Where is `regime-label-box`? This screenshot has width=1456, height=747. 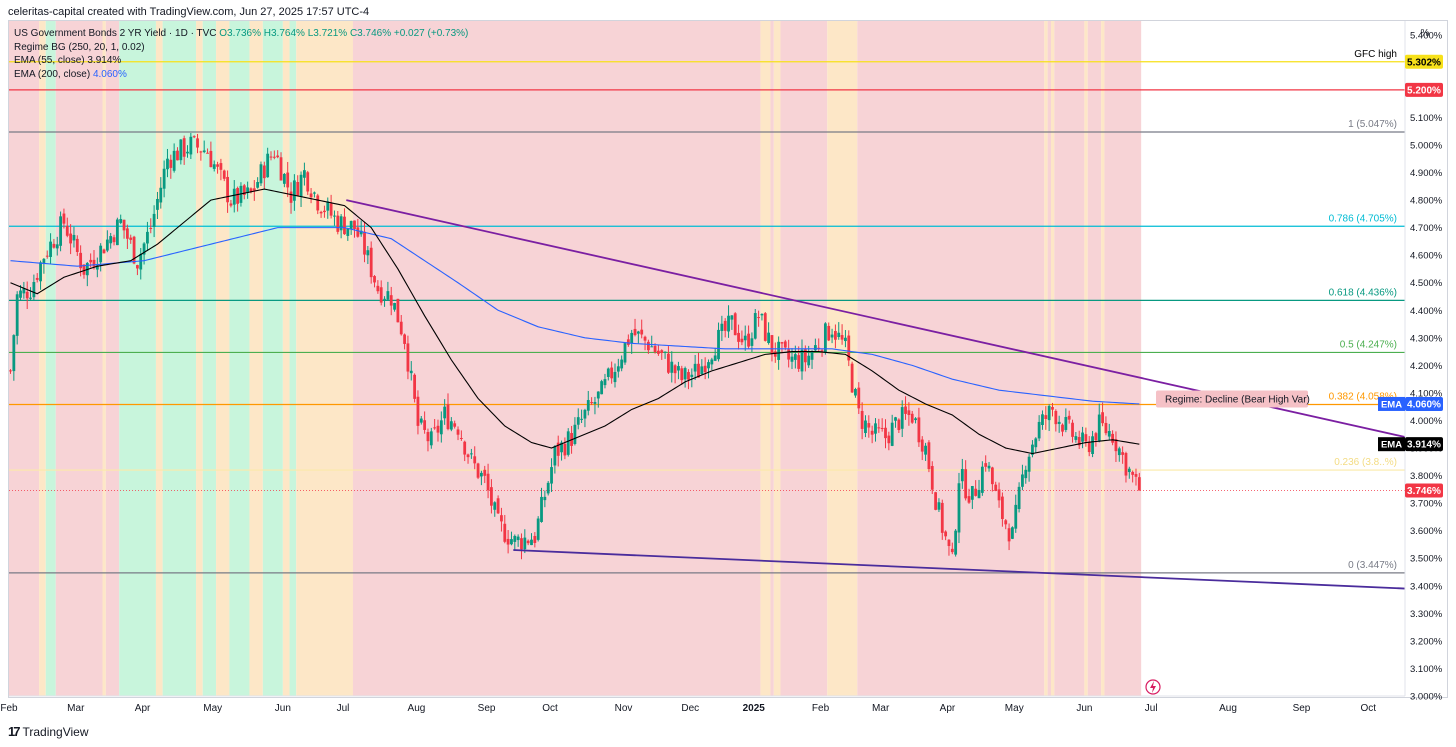 regime-label-box is located at coordinates (1232, 399).